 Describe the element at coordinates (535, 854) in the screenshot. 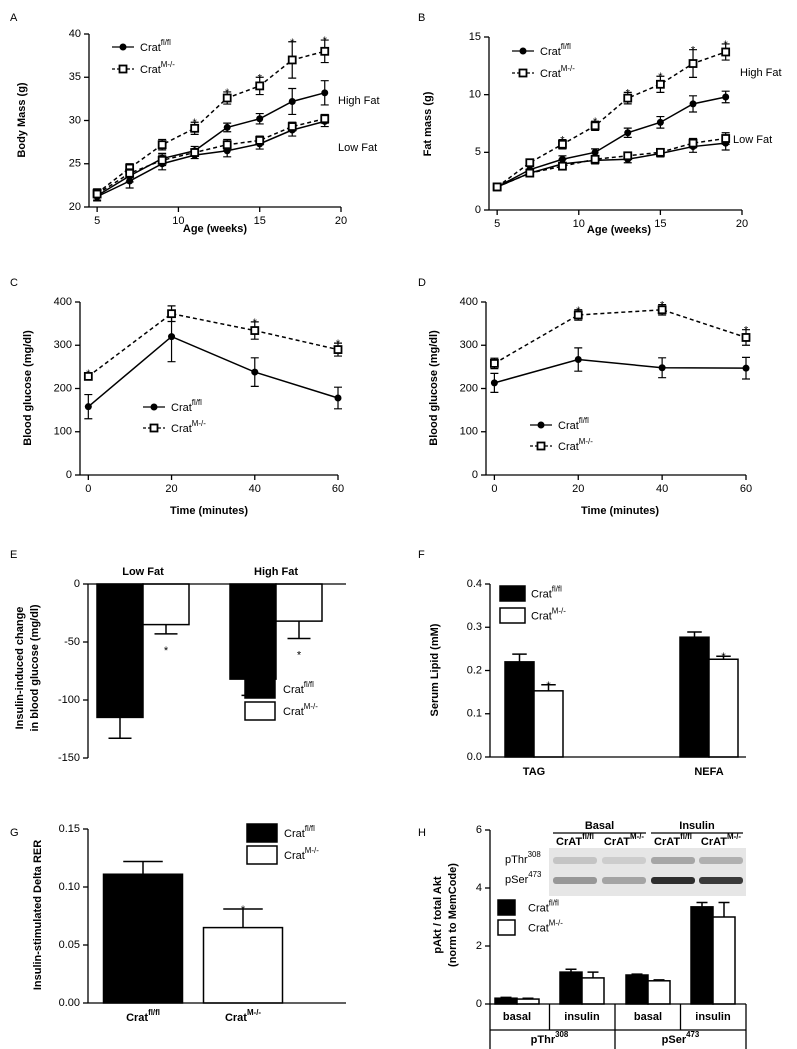

I see `superscript: 308` at that location.